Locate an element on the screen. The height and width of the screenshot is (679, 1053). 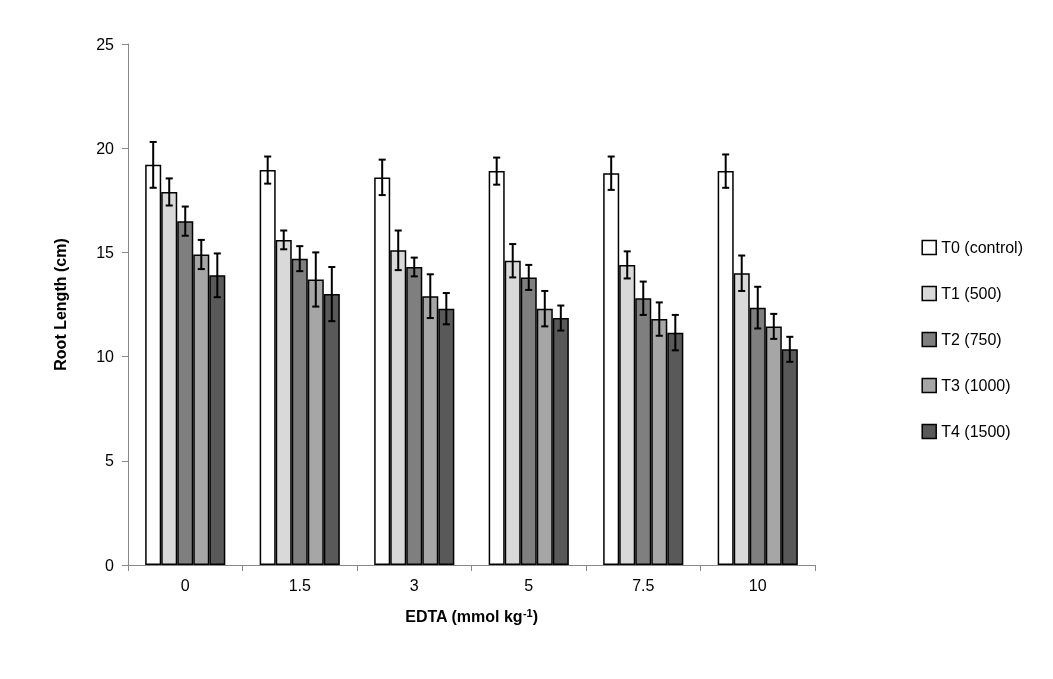
y-tick-label: 10 is located at coordinates (105, 357).